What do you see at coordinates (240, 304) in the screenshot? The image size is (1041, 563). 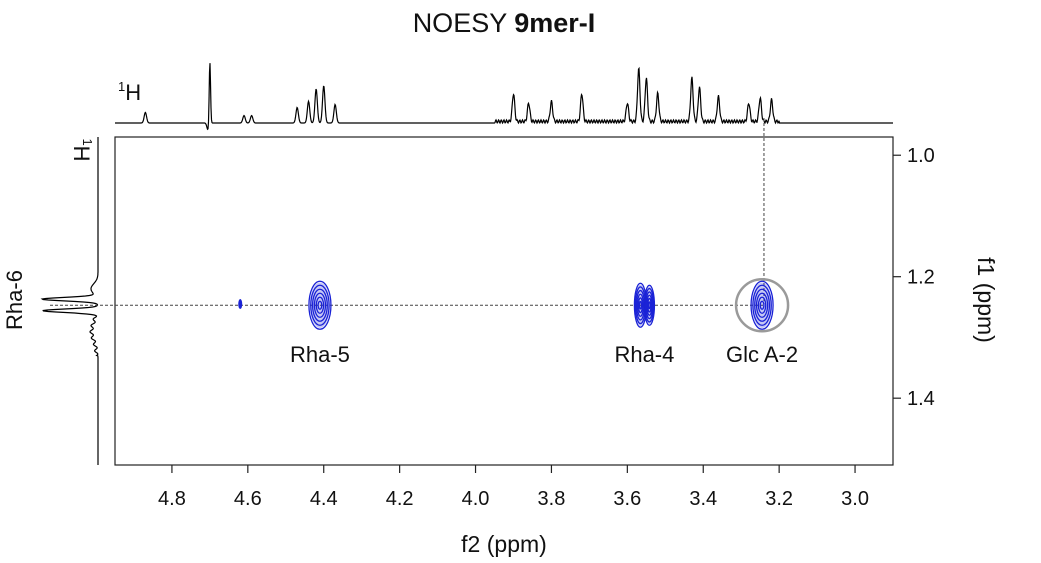 I see `cross-peak-small` at bounding box center [240, 304].